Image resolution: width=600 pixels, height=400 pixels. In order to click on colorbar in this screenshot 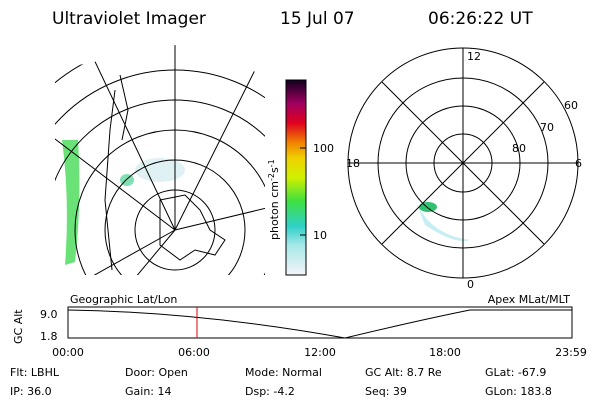, I will do `click(296, 177)`.